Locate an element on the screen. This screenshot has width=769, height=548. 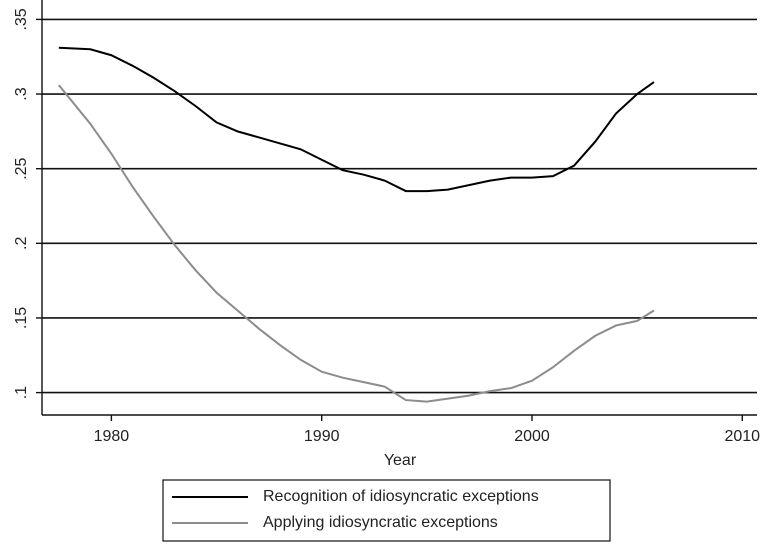
y-tick-label: .2 is located at coordinates (21, 243).